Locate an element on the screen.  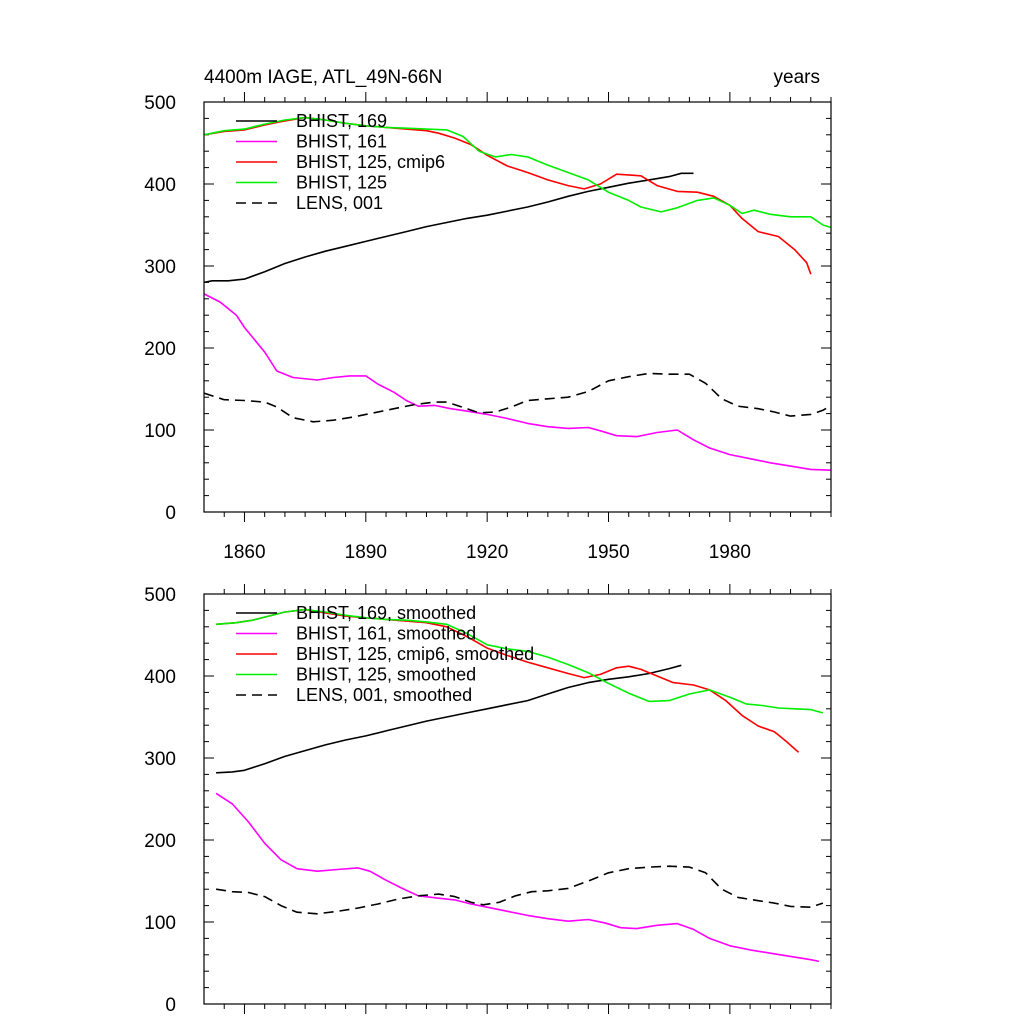
x-tick-label: 1890 is located at coordinates (366, 552).